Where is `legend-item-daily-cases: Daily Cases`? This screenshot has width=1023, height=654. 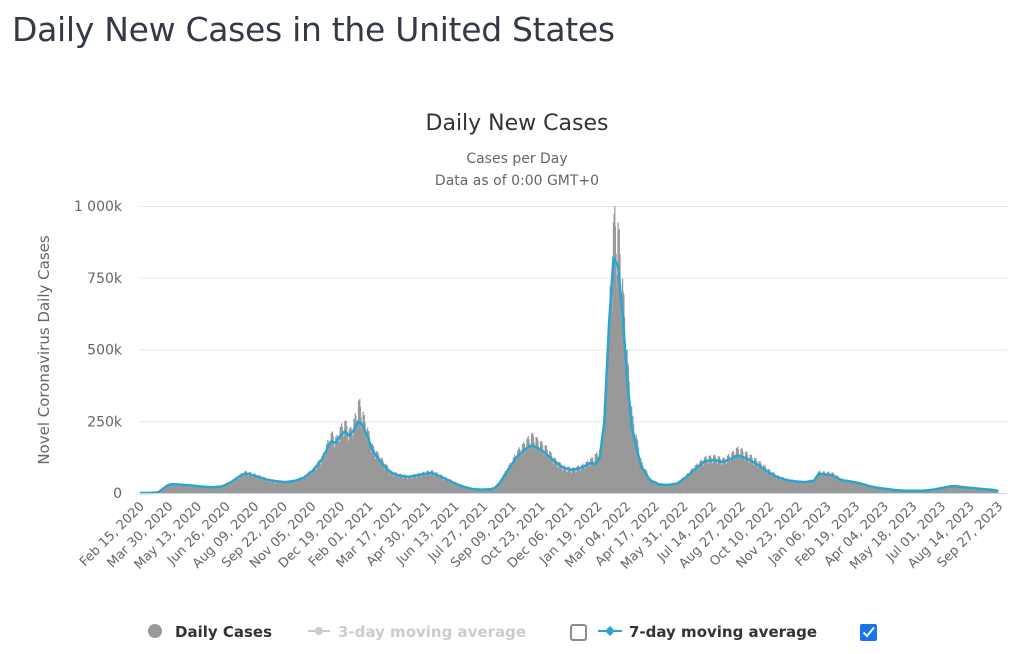 legend-item-daily-cases: Daily Cases is located at coordinates (210, 632).